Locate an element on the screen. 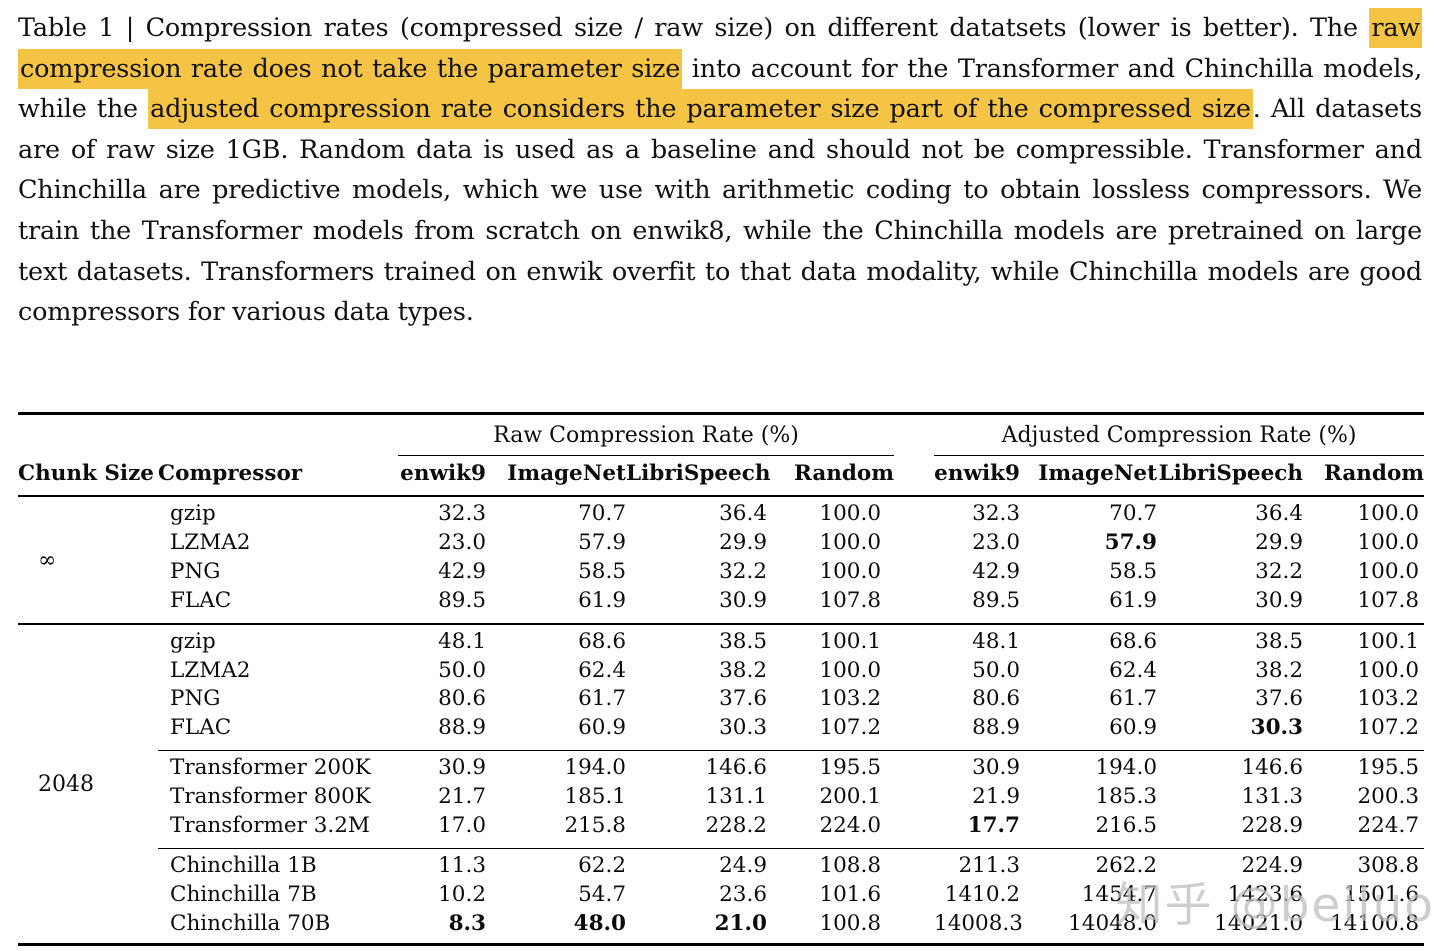 This screenshot has width=1440, height=951. compressor-cell: PNG is located at coordinates (195, 699).